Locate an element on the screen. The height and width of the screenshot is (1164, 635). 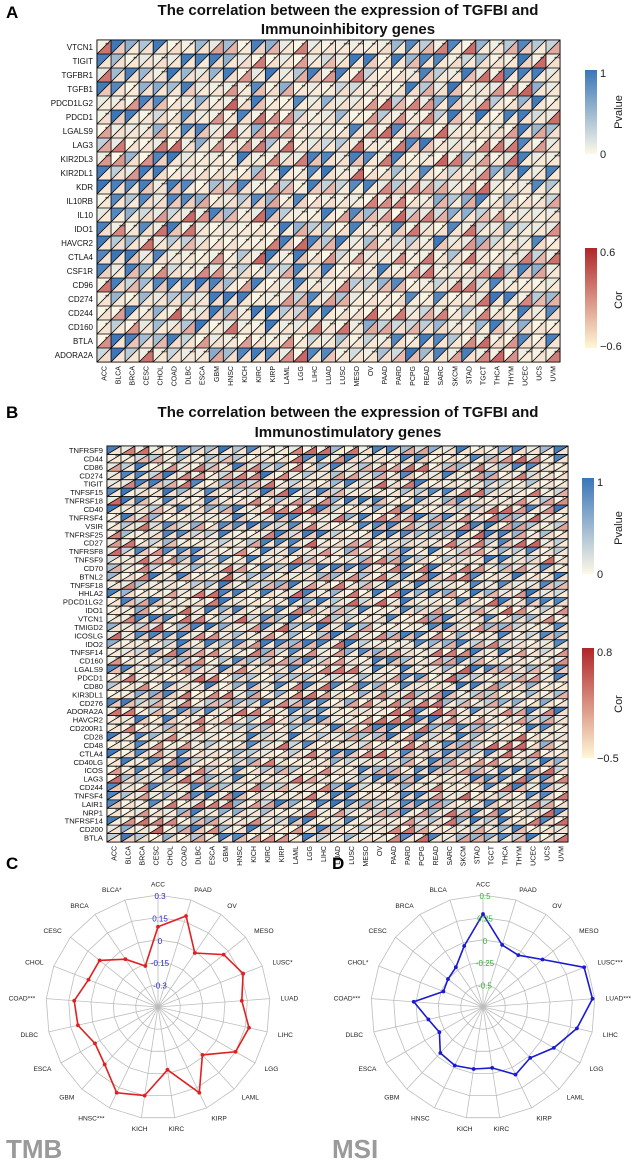
column-label: KICH is located at coordinates (245, 374).